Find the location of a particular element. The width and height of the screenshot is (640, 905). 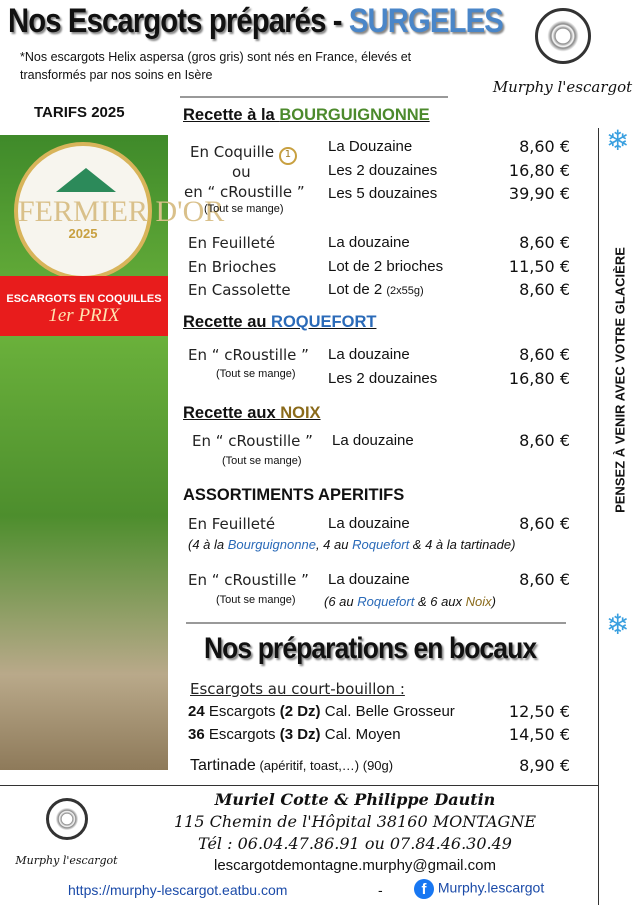

mountain-icon is located at coordinates (86, 180).